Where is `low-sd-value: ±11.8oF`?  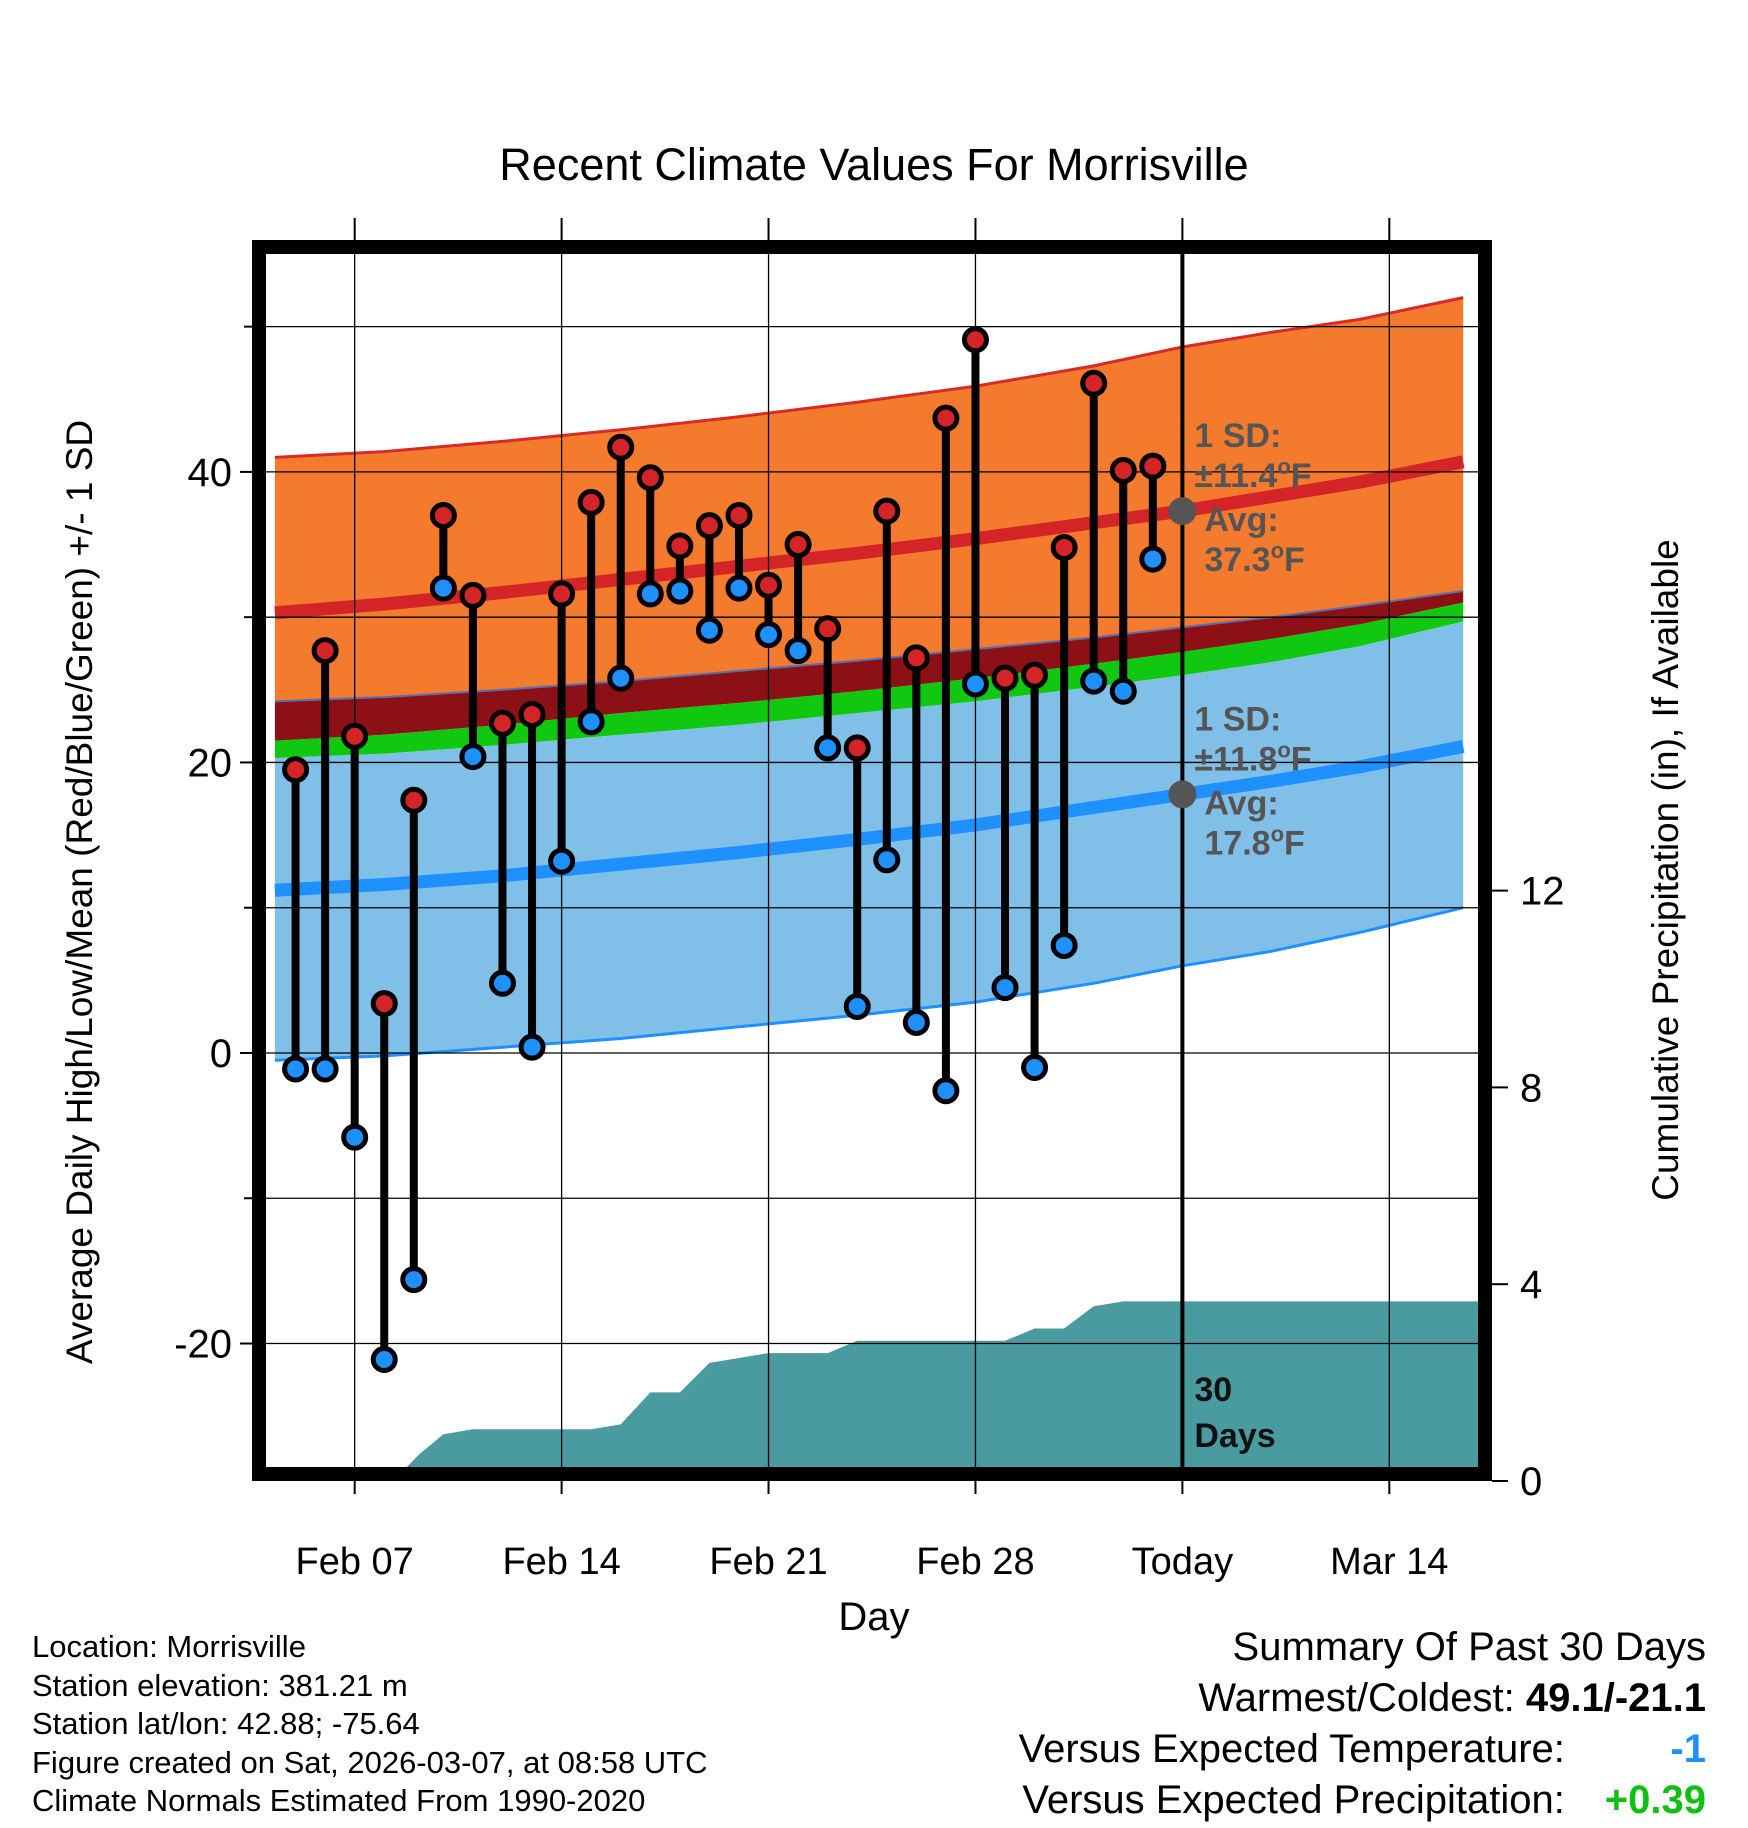 low-sd-value: ±11.8oF is located at coordinates (1252, 757).